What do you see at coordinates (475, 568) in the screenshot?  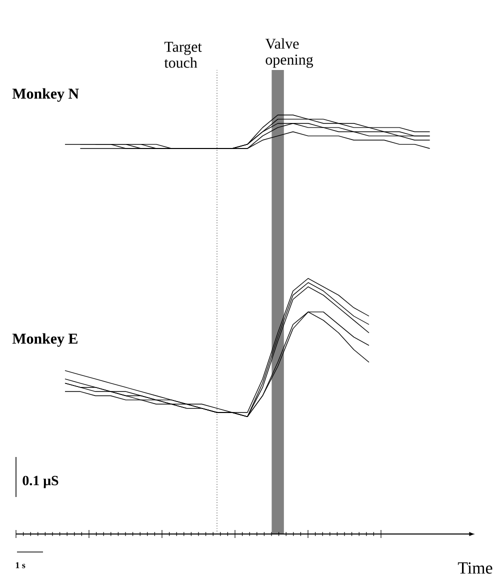 I see `x-axis-title: Time` at bounding box center [475, 568].